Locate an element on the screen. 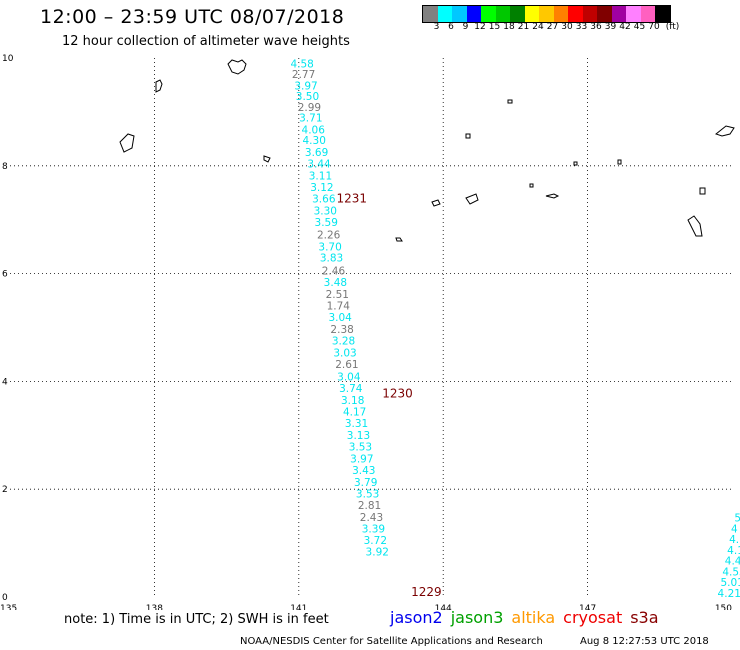 The width and height of the screenshot is (740, 650). latitude-tick-label: 10 is located at coordinates (8, 59).